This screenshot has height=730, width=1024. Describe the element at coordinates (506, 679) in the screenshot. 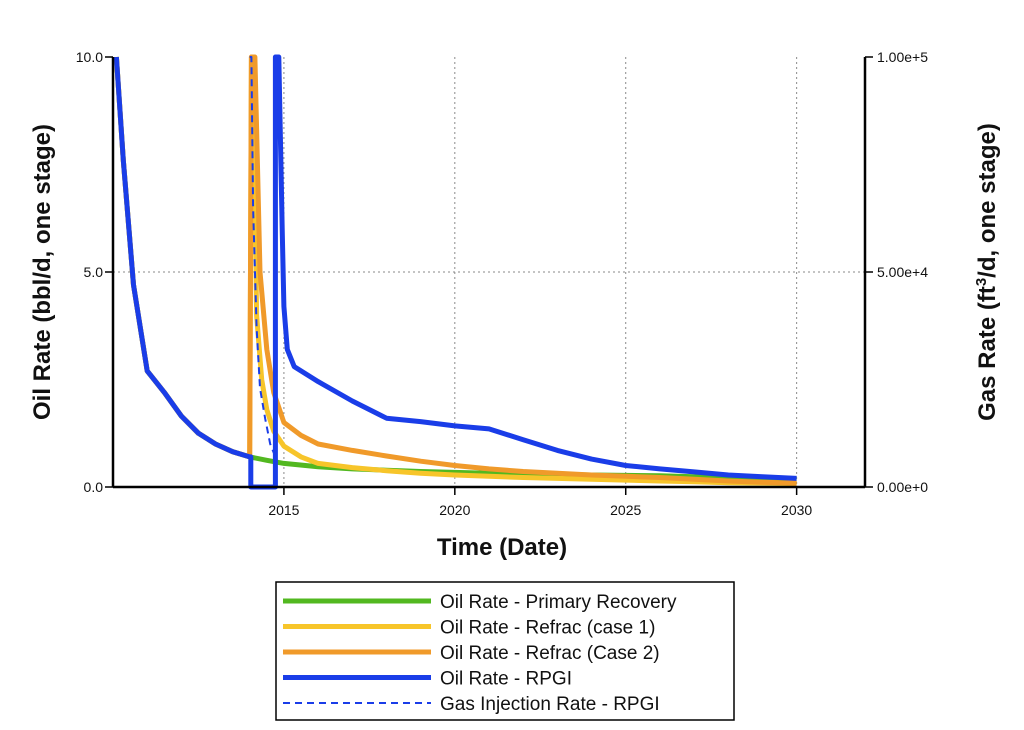

I see `legend-label-3: Oil Rate - RPGI` at that location.